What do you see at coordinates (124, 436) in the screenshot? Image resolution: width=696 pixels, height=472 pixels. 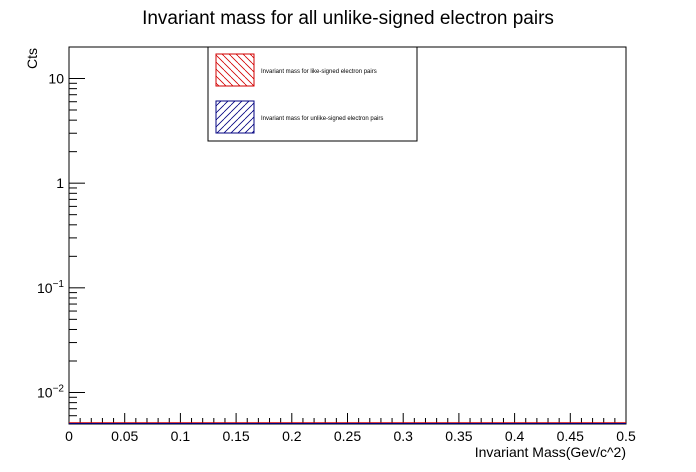 I see `x-tick-label: 0.05` at bounding box center [124, 436].